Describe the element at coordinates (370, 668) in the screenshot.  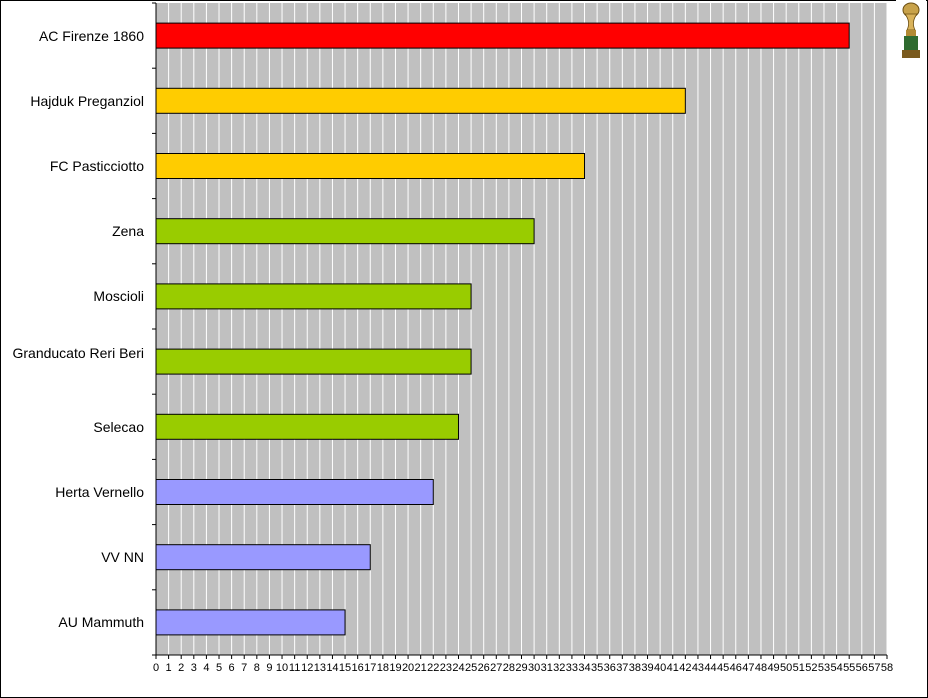
I see `x-tick-label: 17` at that location.